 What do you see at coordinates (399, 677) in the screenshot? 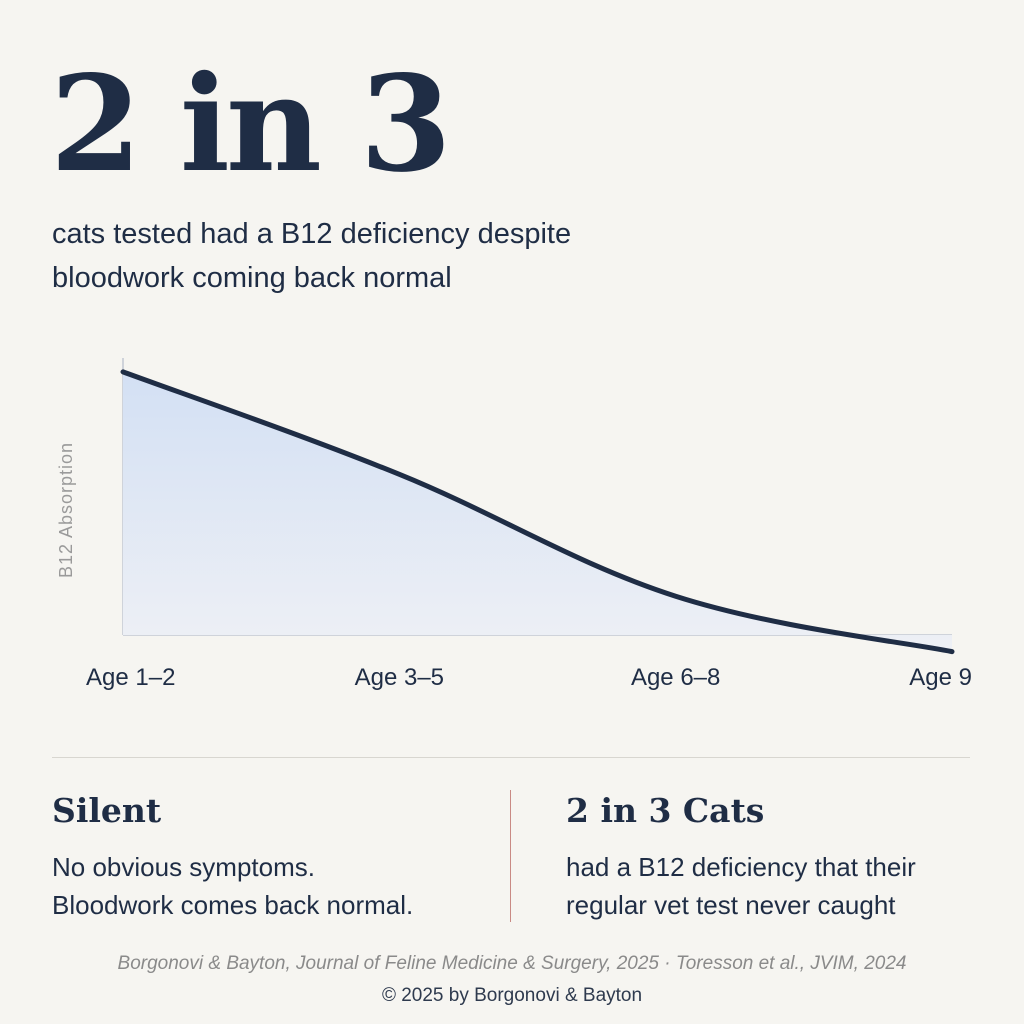
I see `x-tick-label: Age 3–5` at bounding box center [399, 677].